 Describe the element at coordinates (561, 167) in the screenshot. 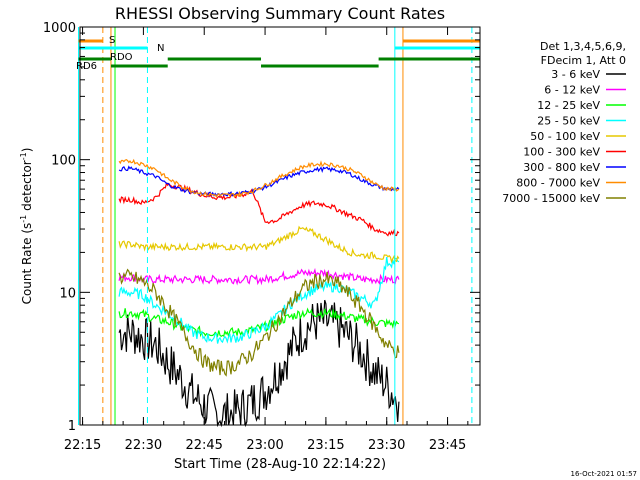

I see `legend-label: 300 - 800 keV` at that location.